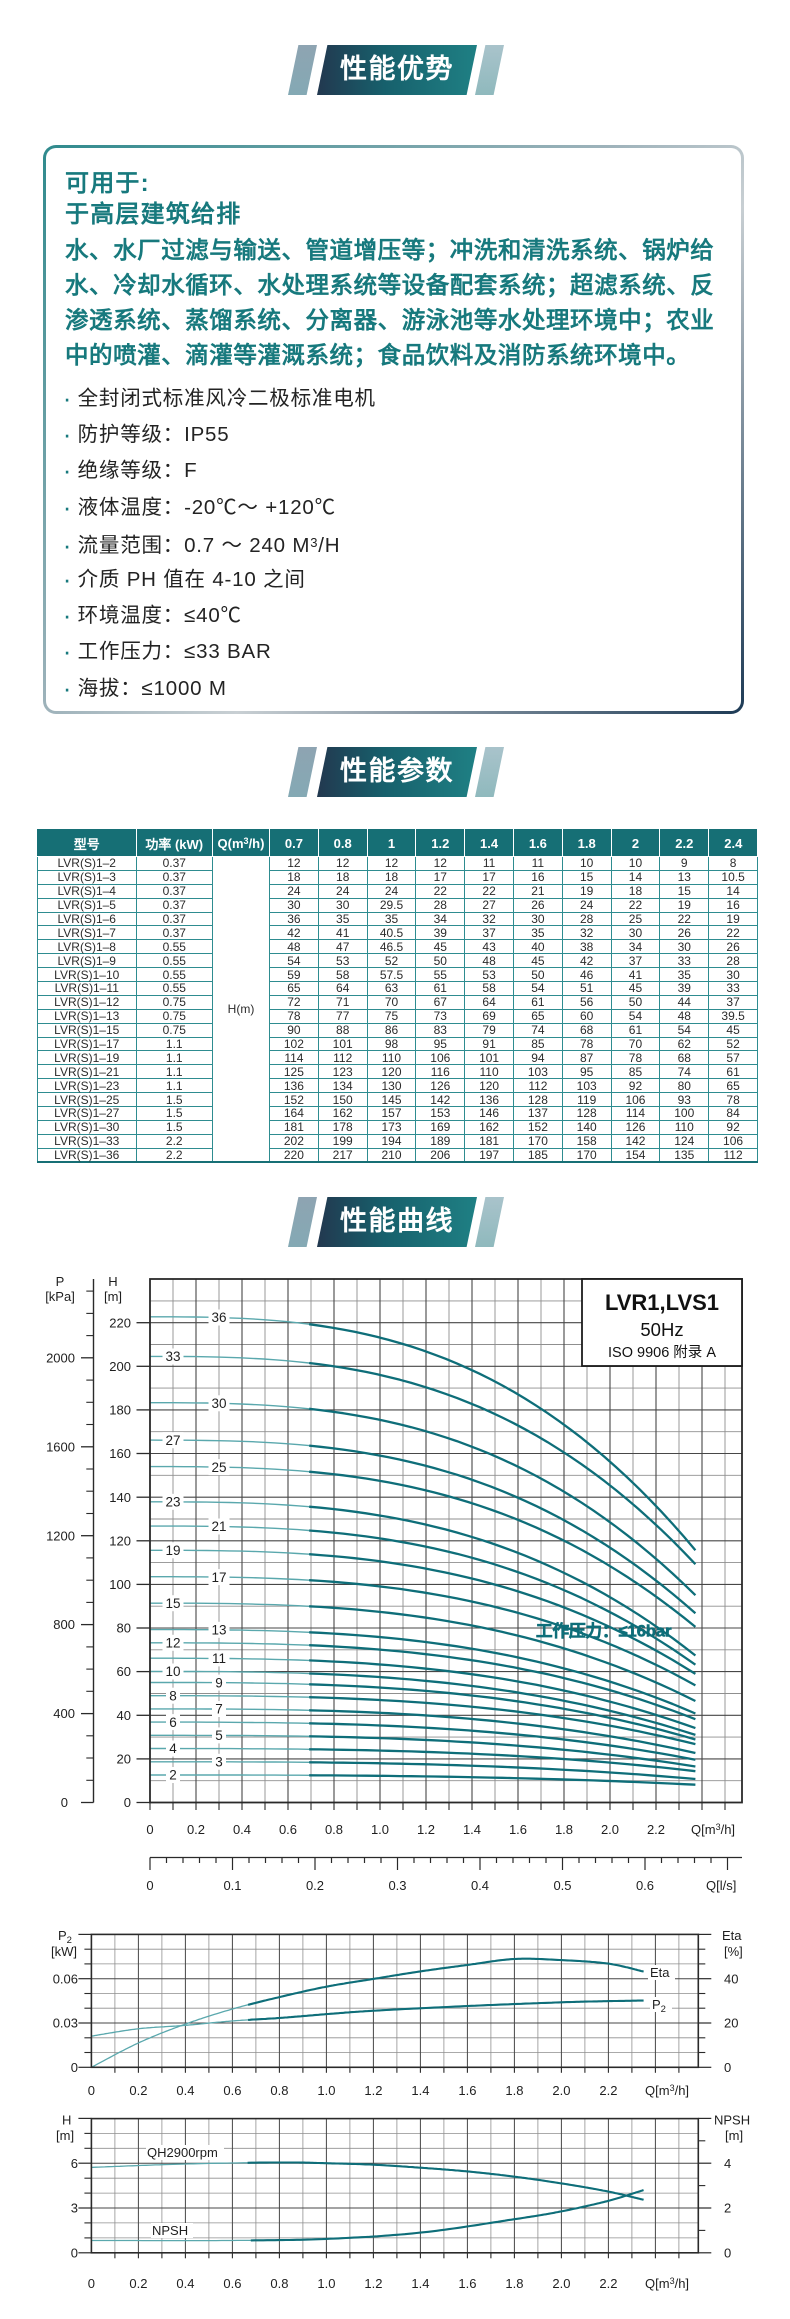 This screenshot has width=790, height=2319. What do you see at coordinates (173, 1695) in the screenshot?
I see `svg-text: 8` at bounding box center [173, 1695].